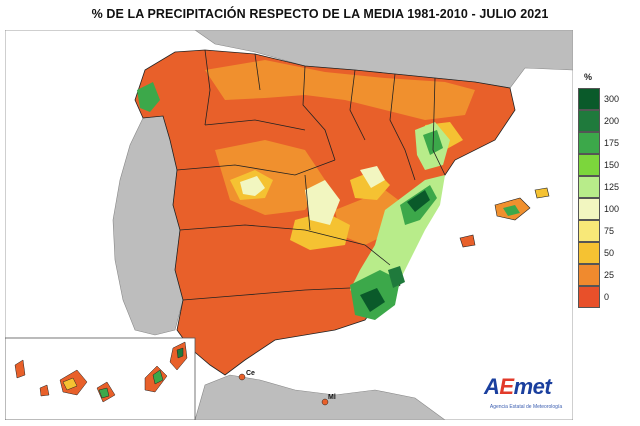  What do you see at coordinates (250, 373) in the screenshot?
I see `ceuta-label: Ce` at bounding box center [250, 373].